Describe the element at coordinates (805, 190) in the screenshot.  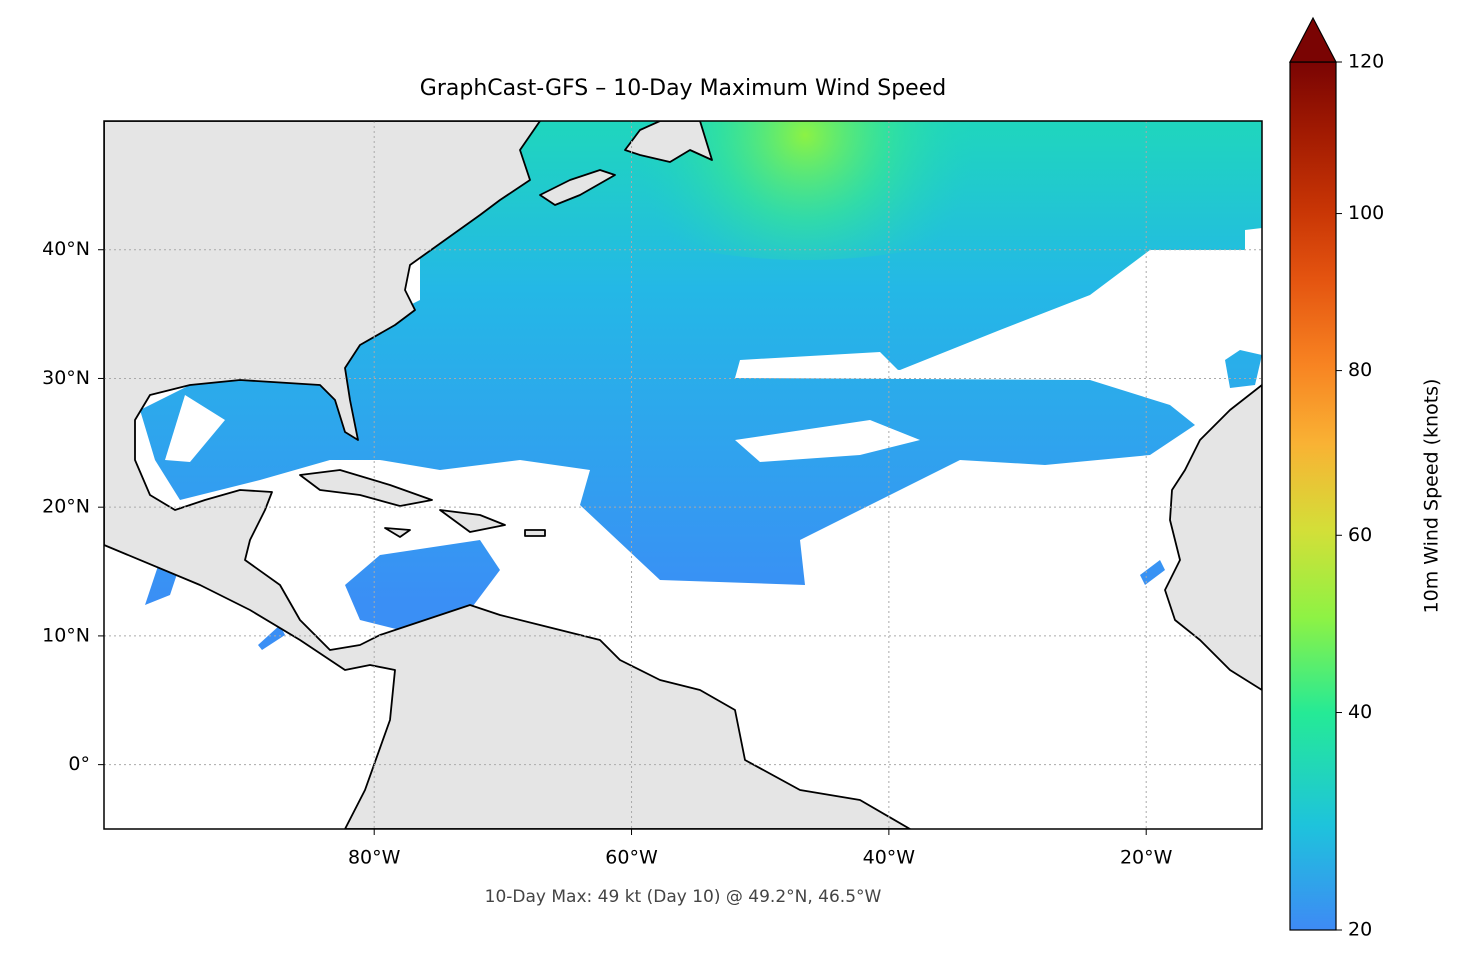
I see `wind-maximum` at that location.